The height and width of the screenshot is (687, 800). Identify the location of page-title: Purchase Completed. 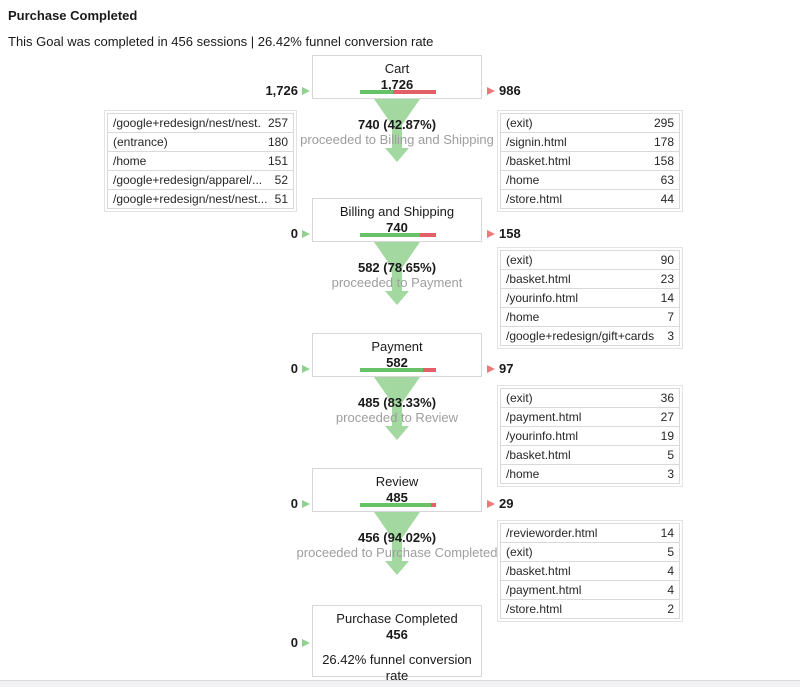
(73, 15).